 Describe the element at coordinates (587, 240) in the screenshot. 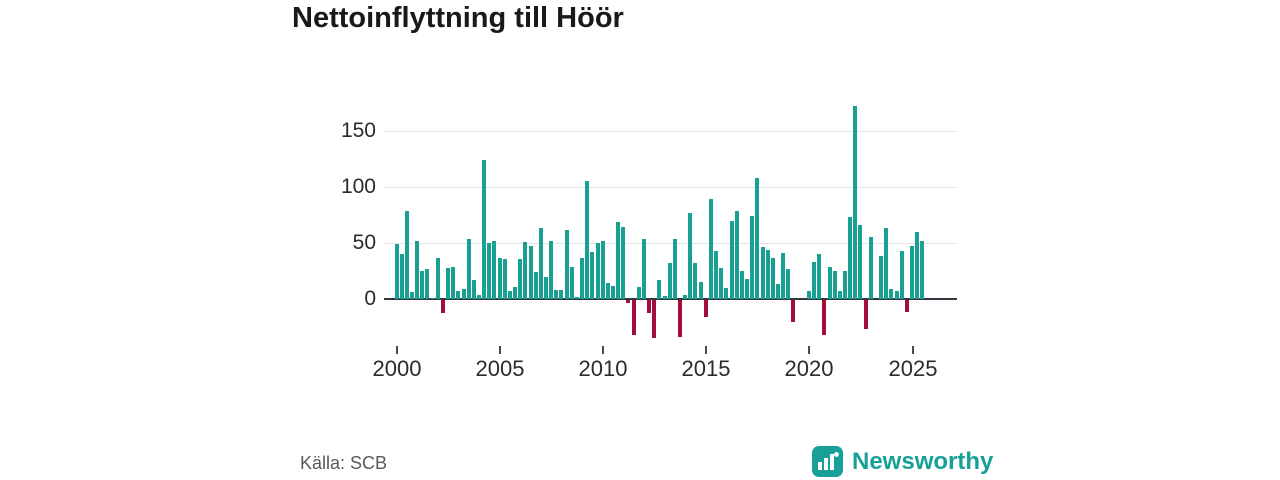

I see `bar-2009-Q2` at that location.